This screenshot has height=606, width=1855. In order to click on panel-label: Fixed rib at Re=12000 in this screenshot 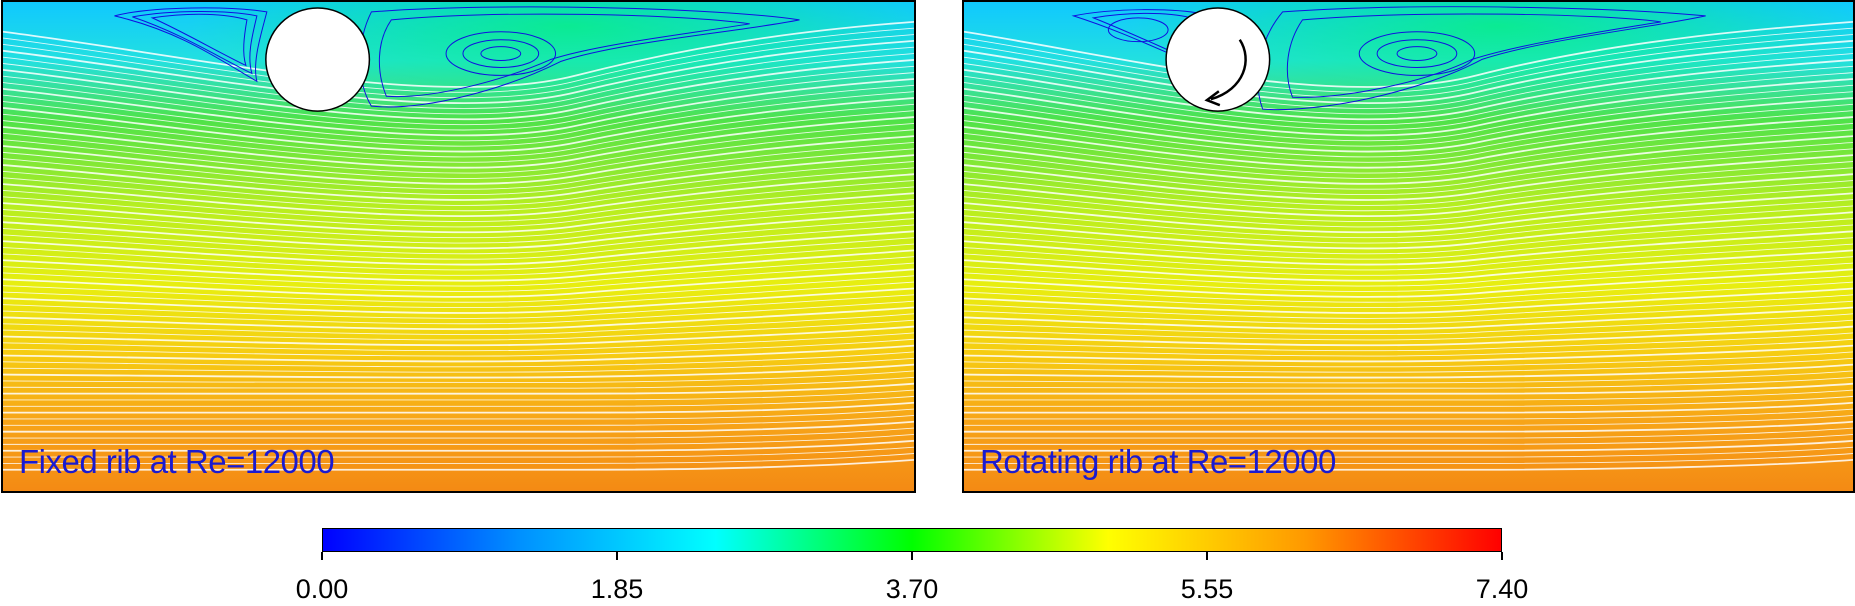, I will do `click(177, 461)`.